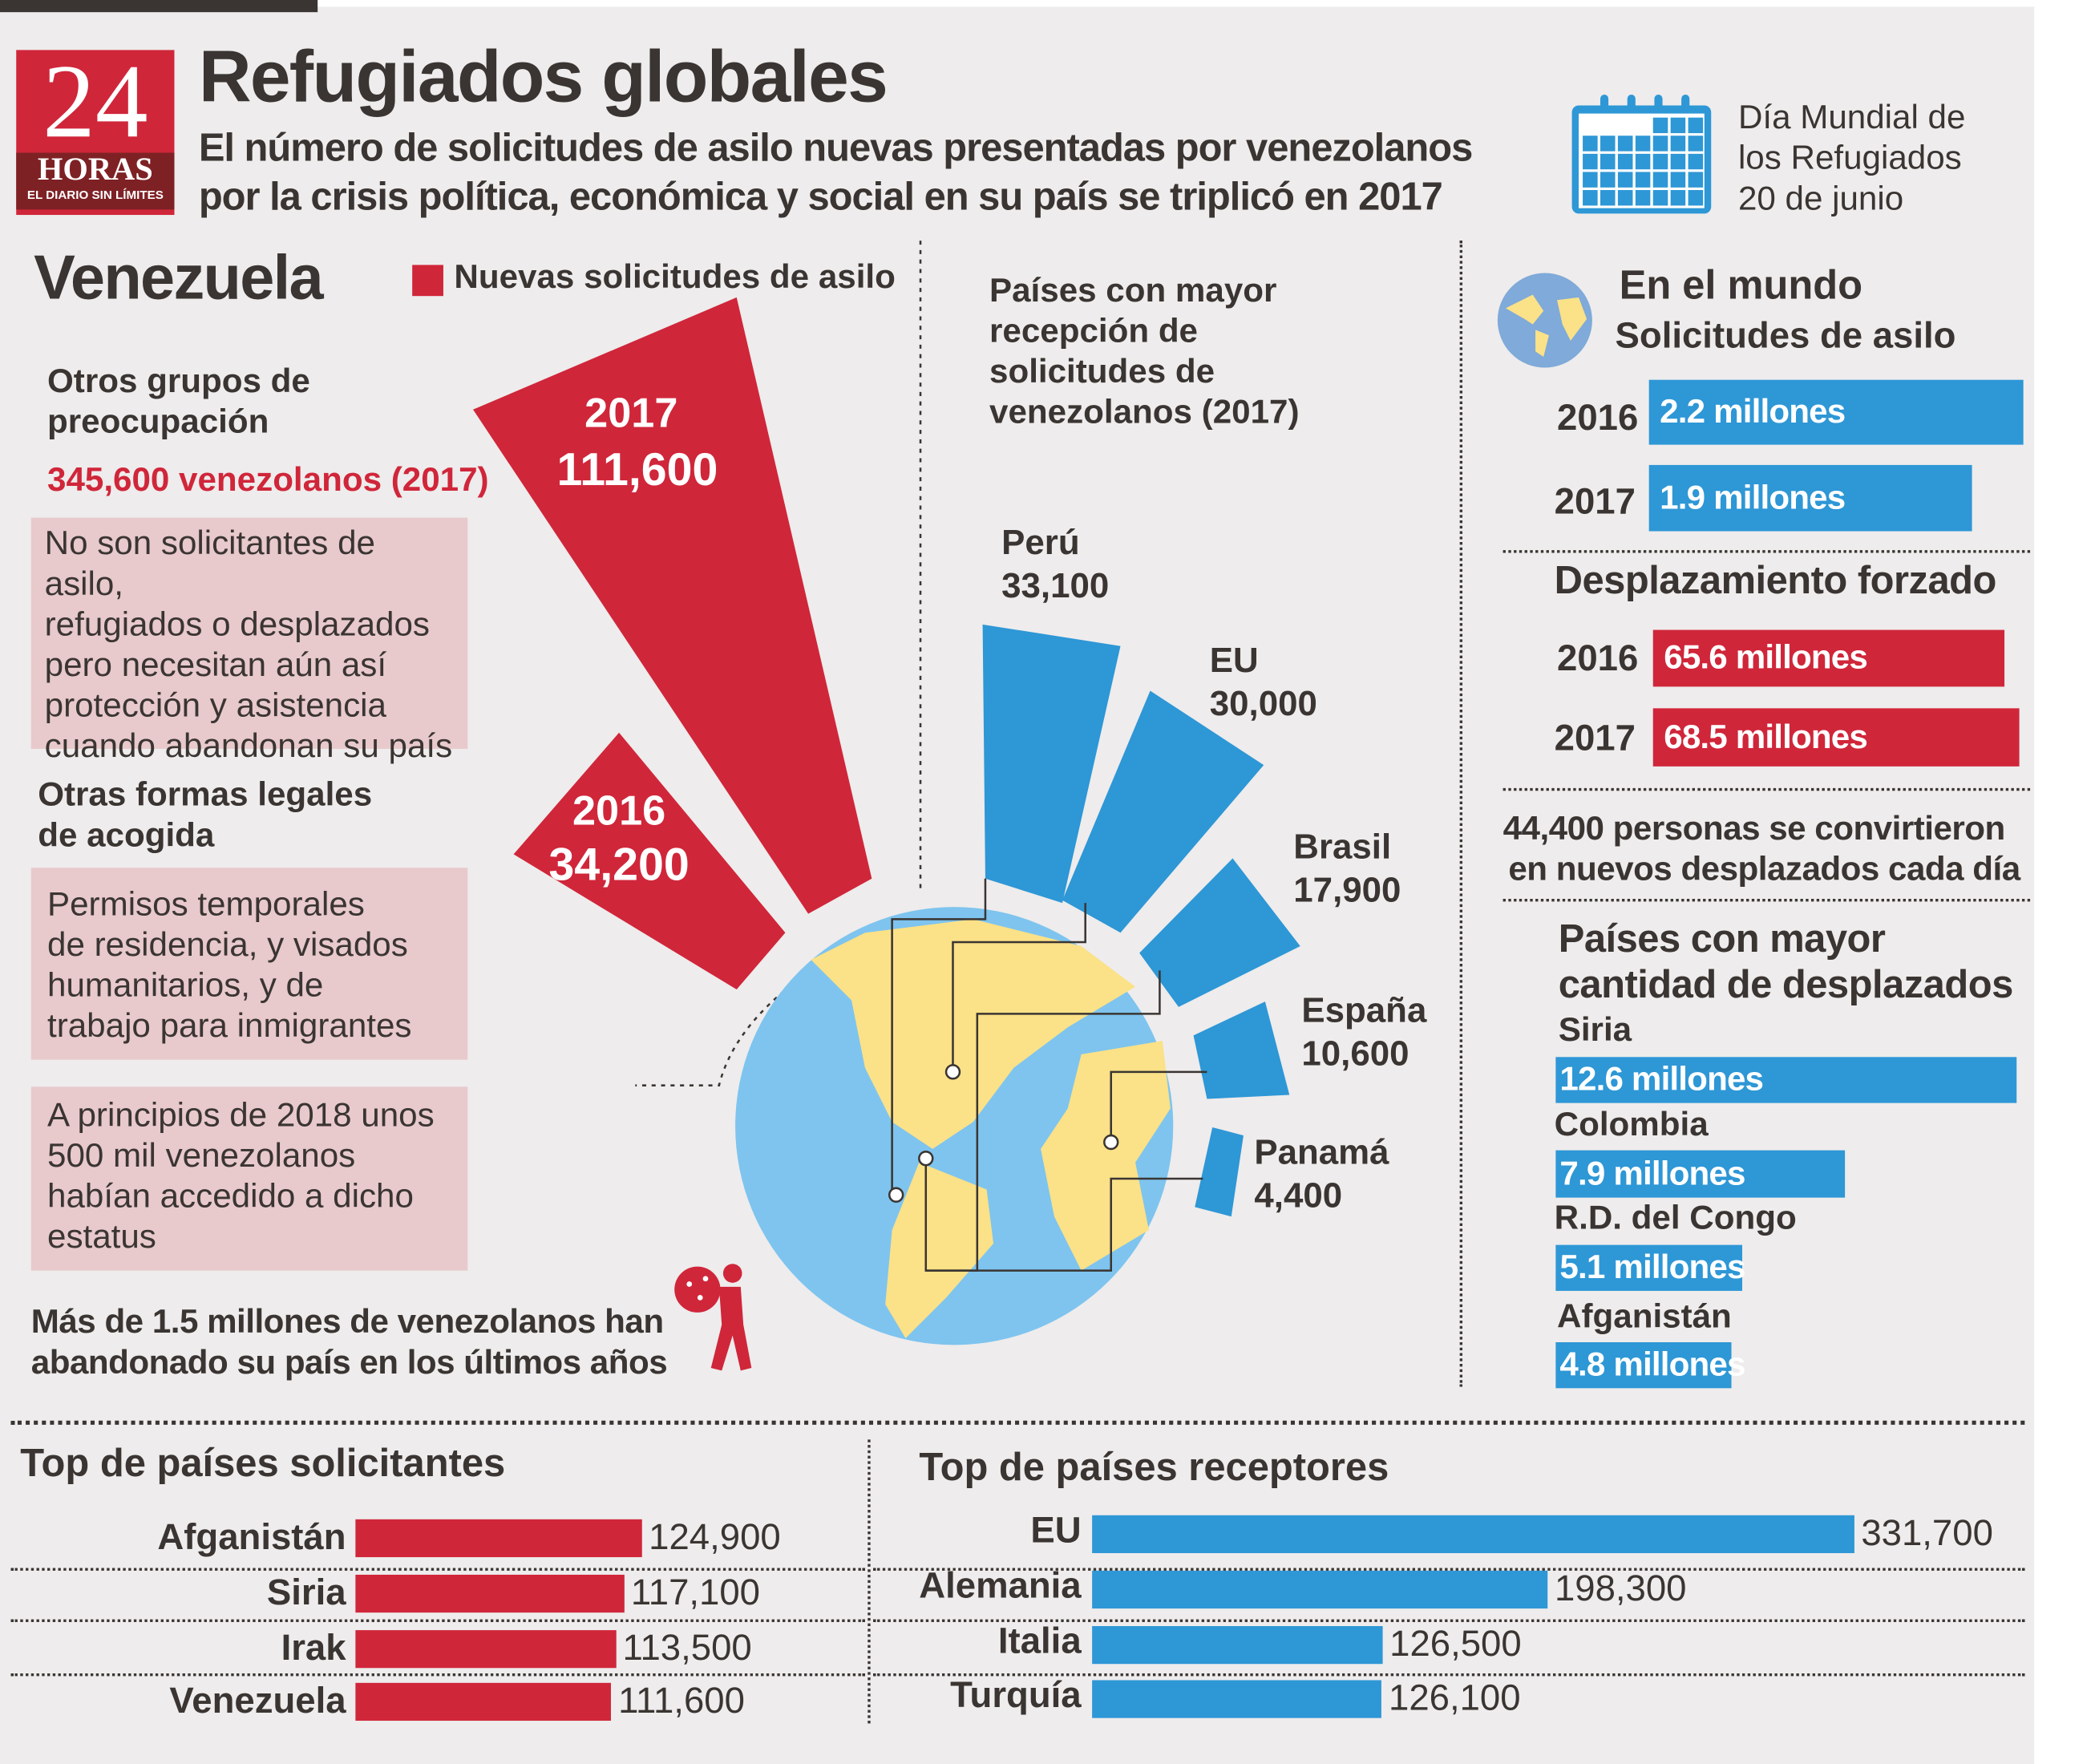  Describe the element at coordinates (1786, 1080) in the screenshot. I see `bar-row: 12.6 millones` at that location.